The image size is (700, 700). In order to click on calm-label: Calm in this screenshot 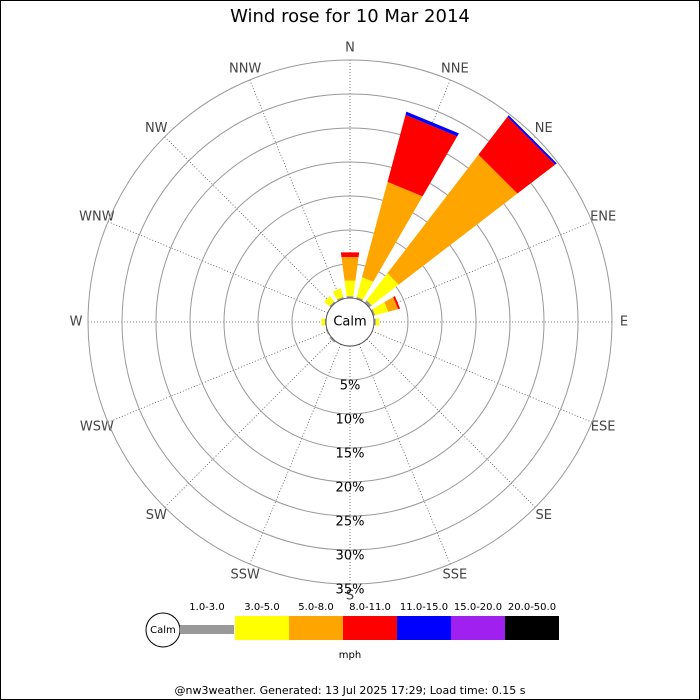, I will do `click(349, 322)`.